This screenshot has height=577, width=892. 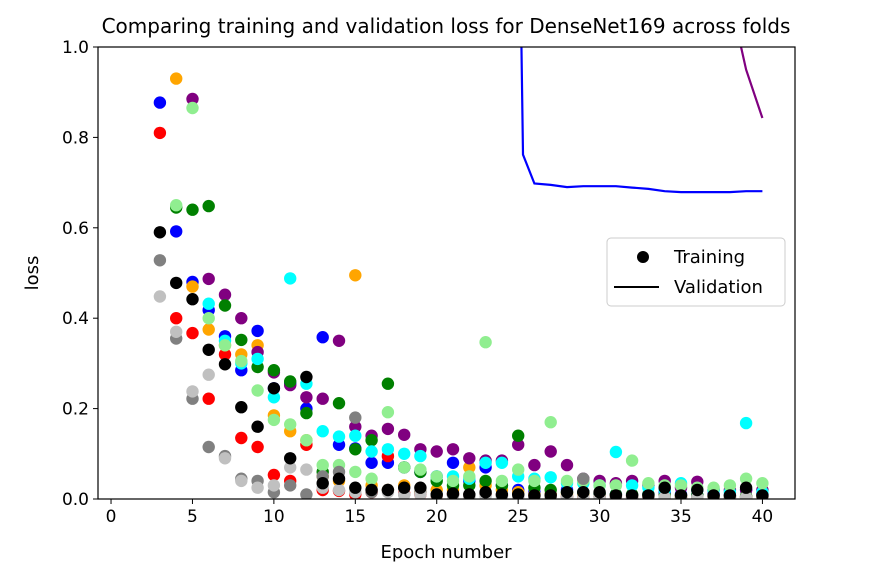 I want to click on x-axis-ticks: 0 5 10 15 20 25 30 35 40, so click(x=439, y=513).